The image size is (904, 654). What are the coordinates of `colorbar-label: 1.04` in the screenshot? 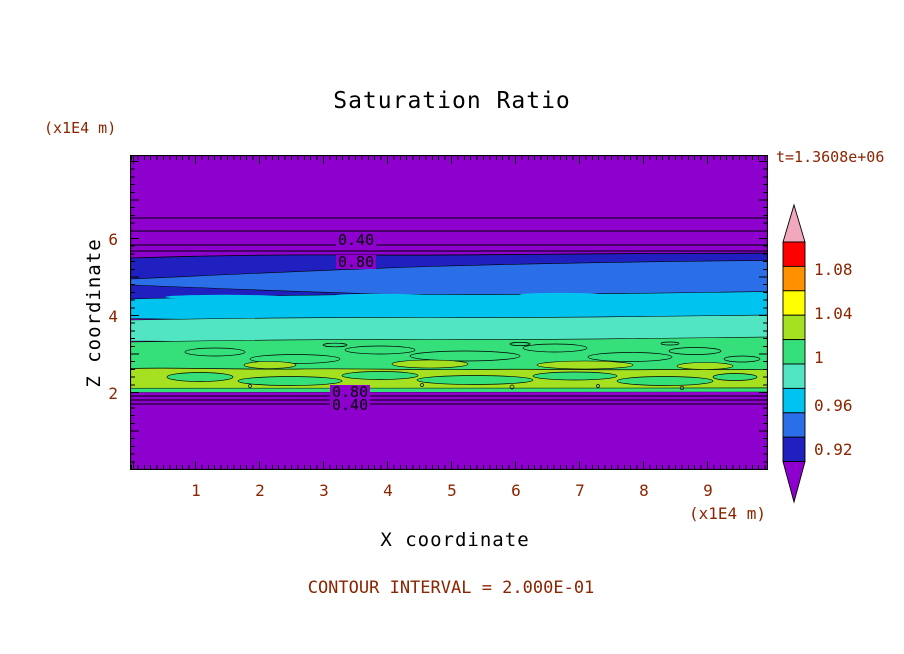 It's located at (833, 313).